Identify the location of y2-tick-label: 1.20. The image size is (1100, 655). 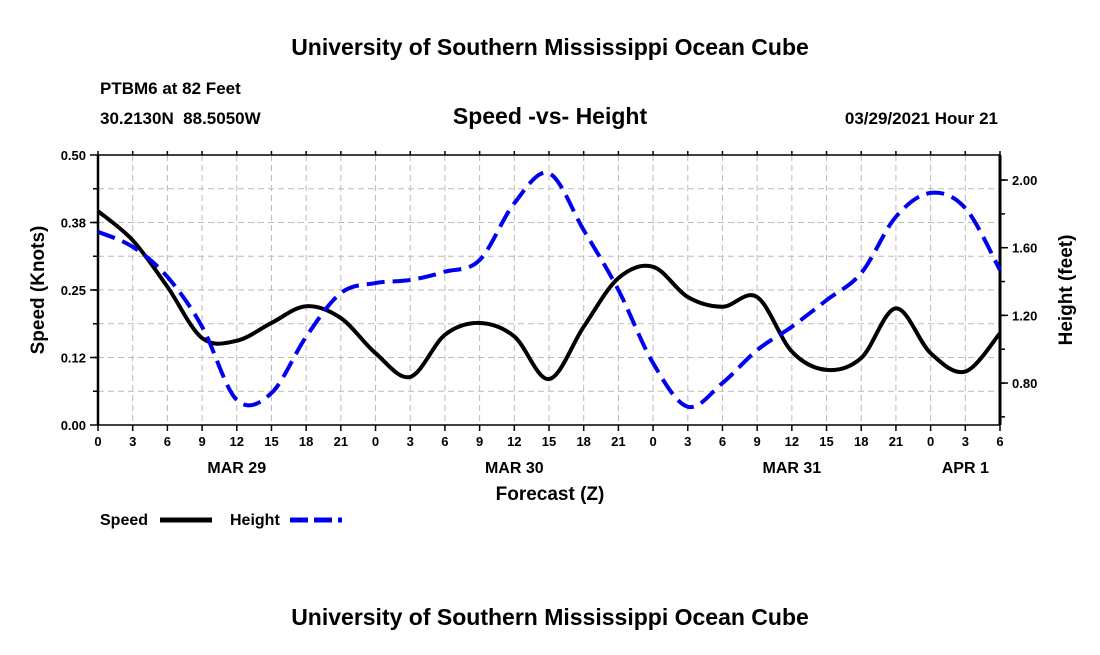
(1024, 315).